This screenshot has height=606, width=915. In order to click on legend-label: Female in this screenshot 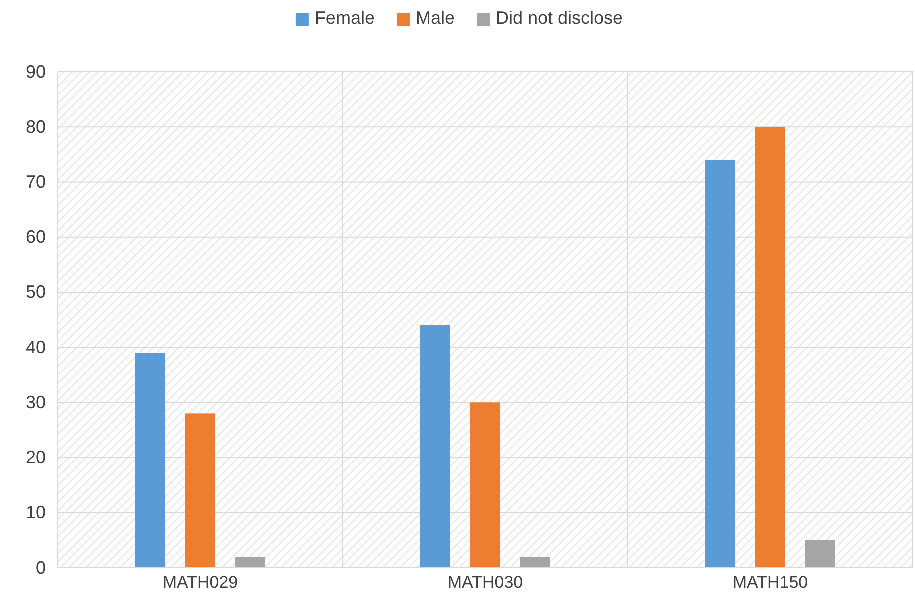, I will do `click(344, 18)`.